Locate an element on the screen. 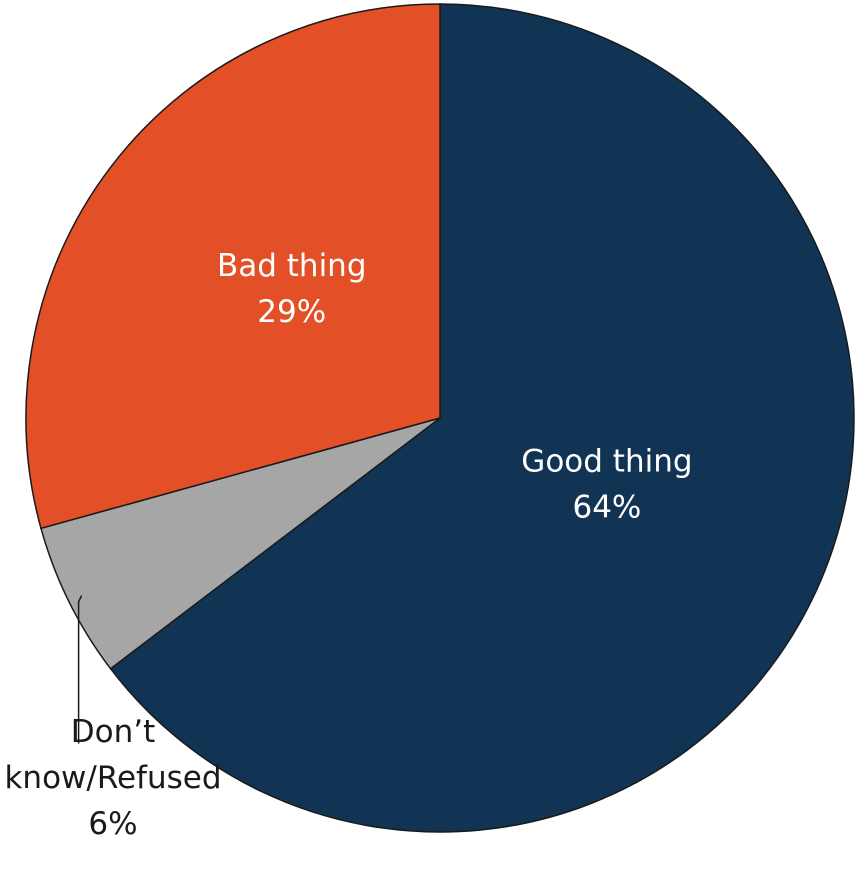 Image resolution: width=858 pixels, height=884 pixels. pie-label-percent: 29% is located at coordinates (291, 312).